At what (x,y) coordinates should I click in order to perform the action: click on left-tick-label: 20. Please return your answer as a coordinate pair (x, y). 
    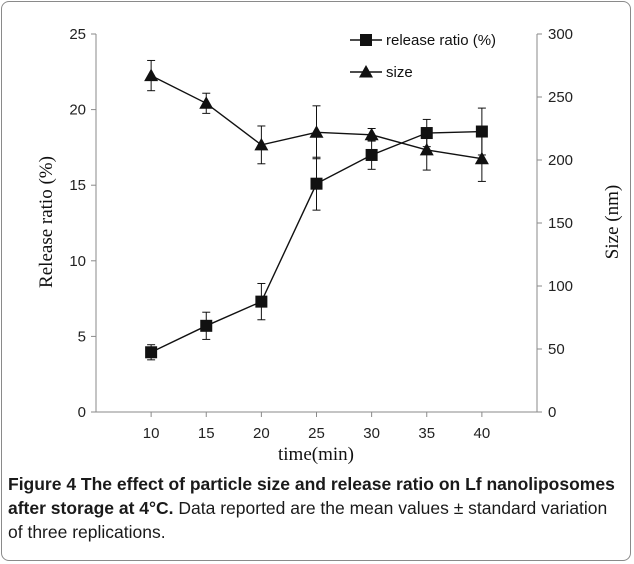
    Looking at the image, I should click on (77, 110).